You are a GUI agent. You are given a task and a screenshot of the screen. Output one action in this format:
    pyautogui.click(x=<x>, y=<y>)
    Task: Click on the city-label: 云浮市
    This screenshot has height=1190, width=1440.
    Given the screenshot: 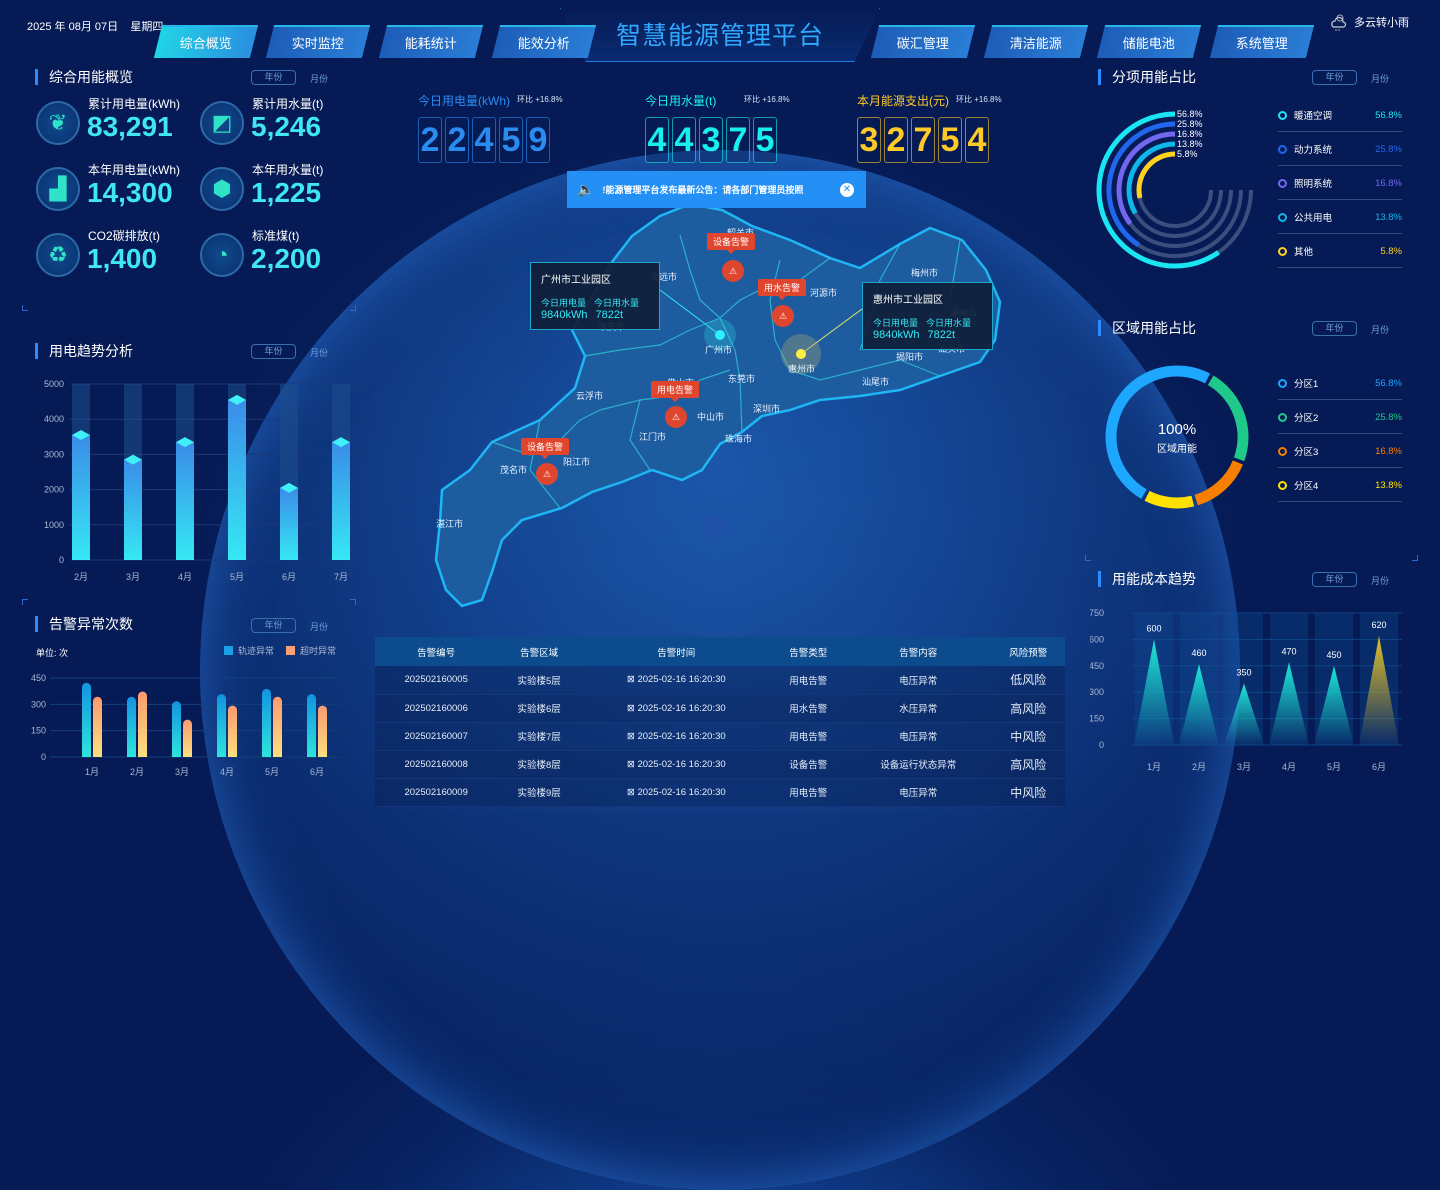 What is the action you would take?
    pyautogui.click(x=590, y=396)
    